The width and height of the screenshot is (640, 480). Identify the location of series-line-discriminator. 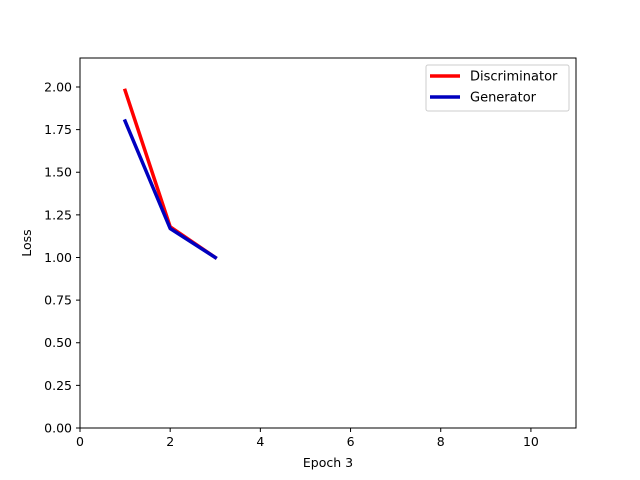
(170, 174).